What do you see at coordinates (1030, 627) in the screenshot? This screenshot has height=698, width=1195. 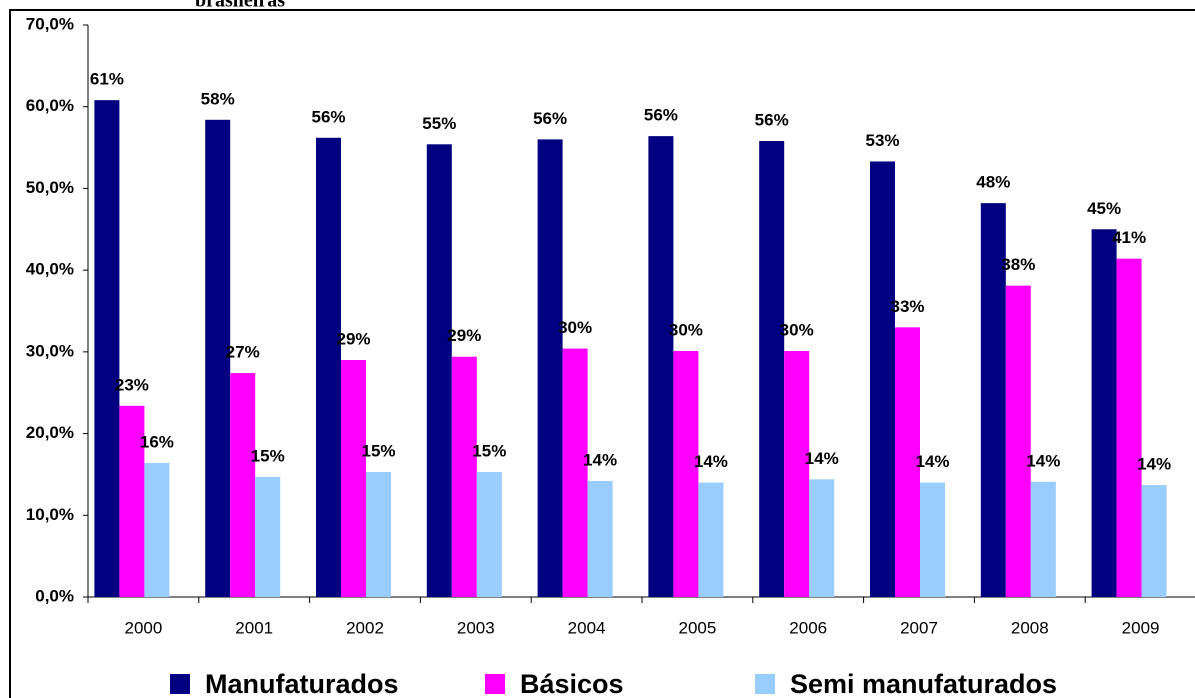 I see `x-tick-label: 2008` at bounding box center [1030, 627].